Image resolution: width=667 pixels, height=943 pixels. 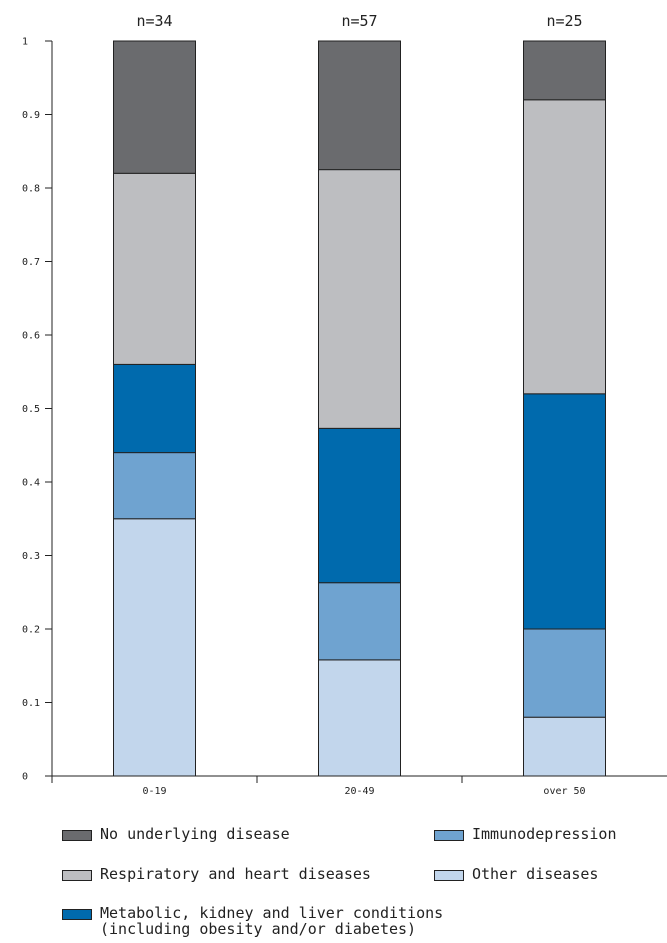 What do you see at coordinates (544, 834) in the screenshot?
I see `legend-label: Immunodepression` at bounding box center [544, 834].